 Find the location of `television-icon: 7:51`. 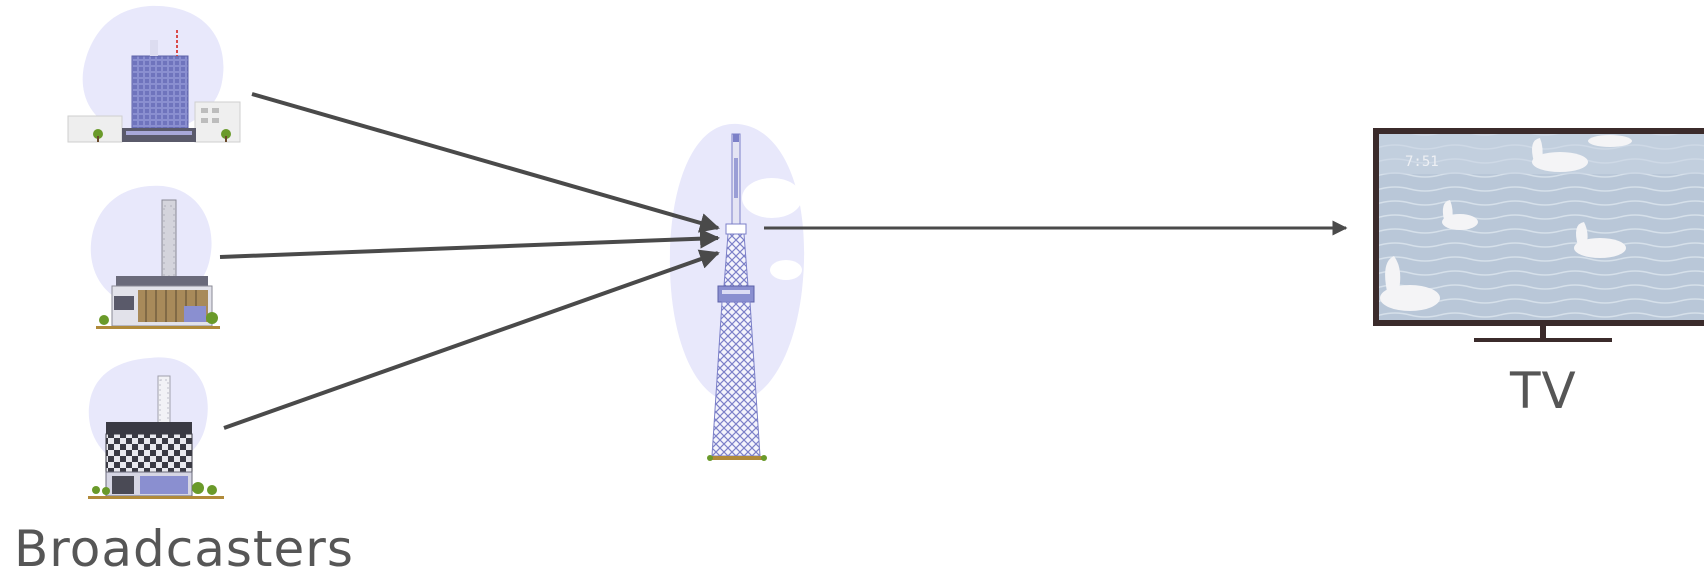

television-icon: 7:51 is located at coordinates (1538, 235).